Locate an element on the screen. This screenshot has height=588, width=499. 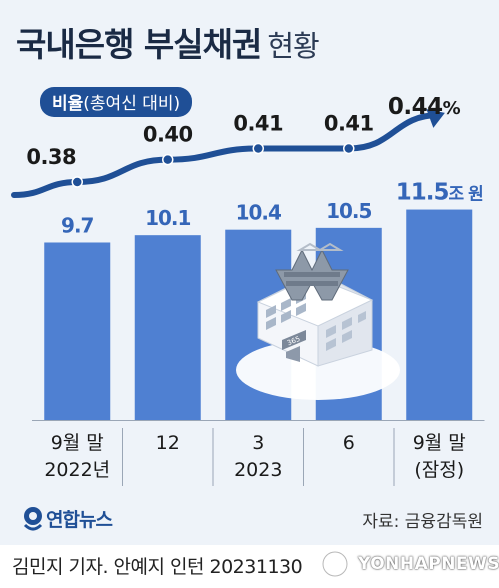
watermark-logo-icon is located at coordinates (336, 564).